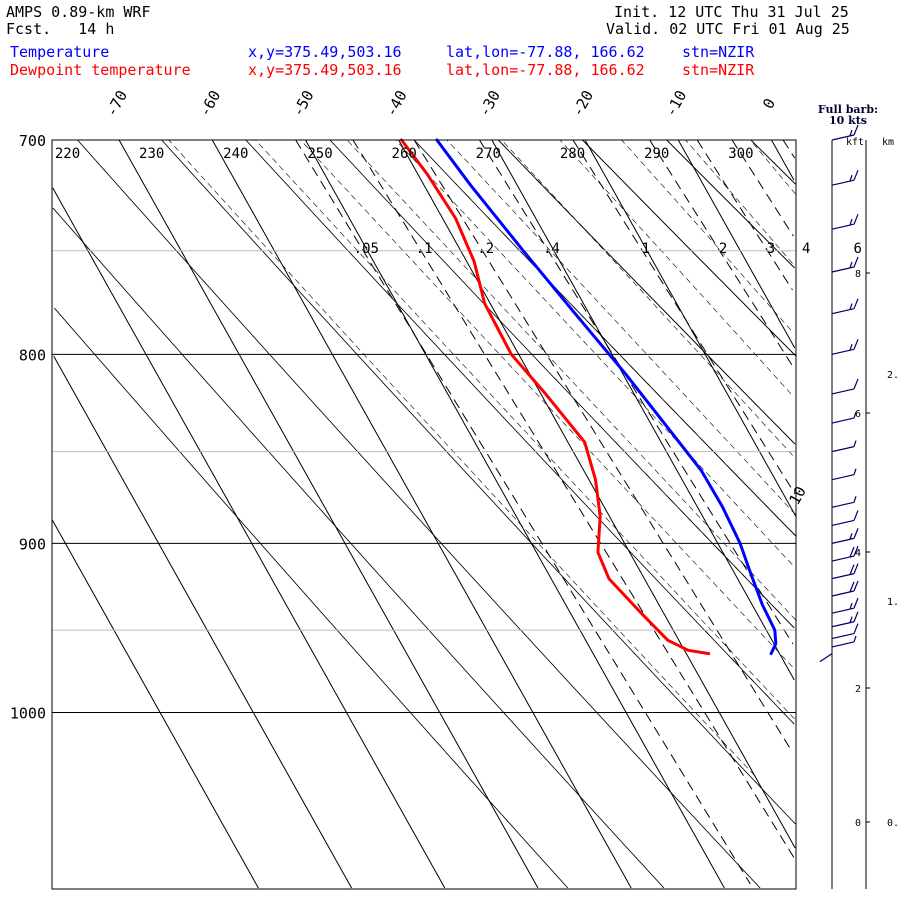 Image resolution: width=900 pixels, height=900 pixels. What do you see at coordinates (32, 355) in the screenshot?
I see `pressure-tick-label: 800` at bounding box center [32, 355].